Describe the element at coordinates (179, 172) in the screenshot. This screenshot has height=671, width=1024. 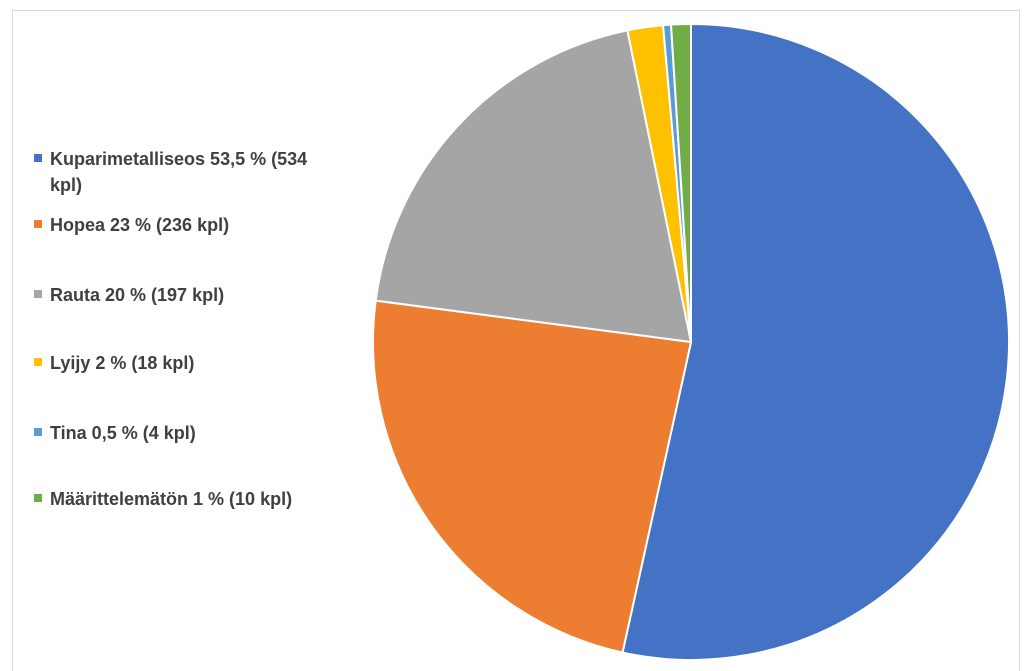
I see `legend-label-kuparimetalliseos: Kuparimetalliseos 53,5 % (534 kpl)` at that location.